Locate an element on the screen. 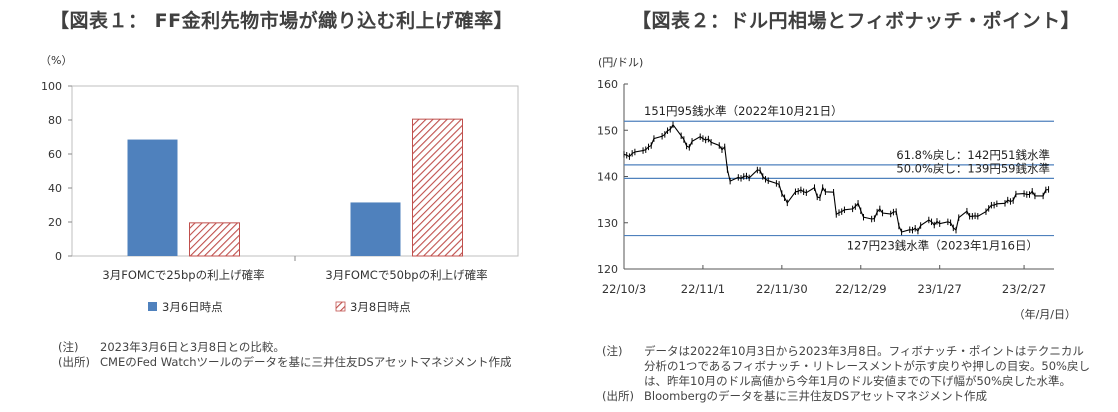 Image resolution: width=1118 pixels, height=412 pixels. reference-line-label: 127円23銭水準（2023年1月16日） is located at coordinates (942, 246).